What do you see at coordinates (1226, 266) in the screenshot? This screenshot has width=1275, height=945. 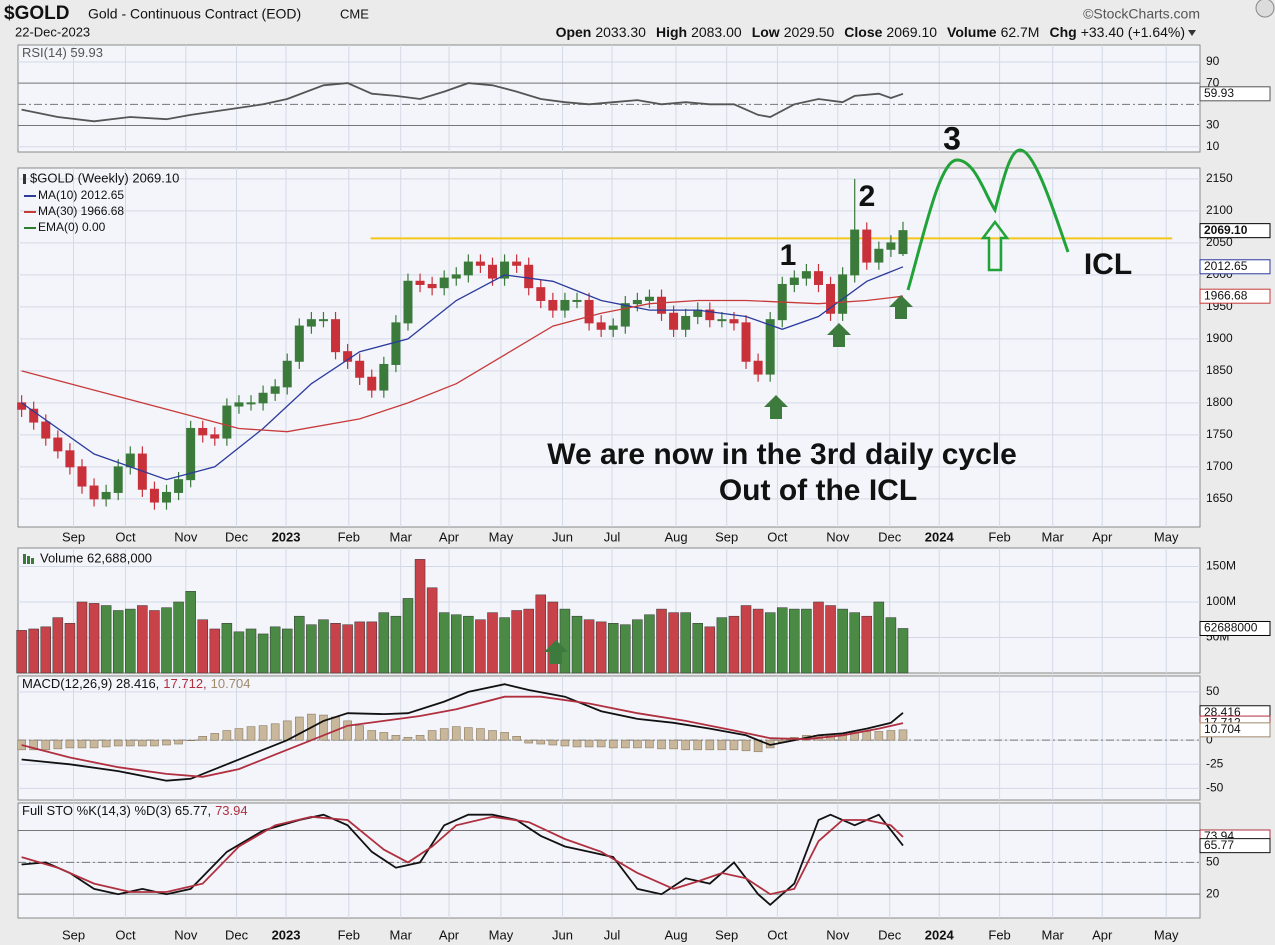 I see `value-label: 2012.65` at bounding box center [1226, 266].